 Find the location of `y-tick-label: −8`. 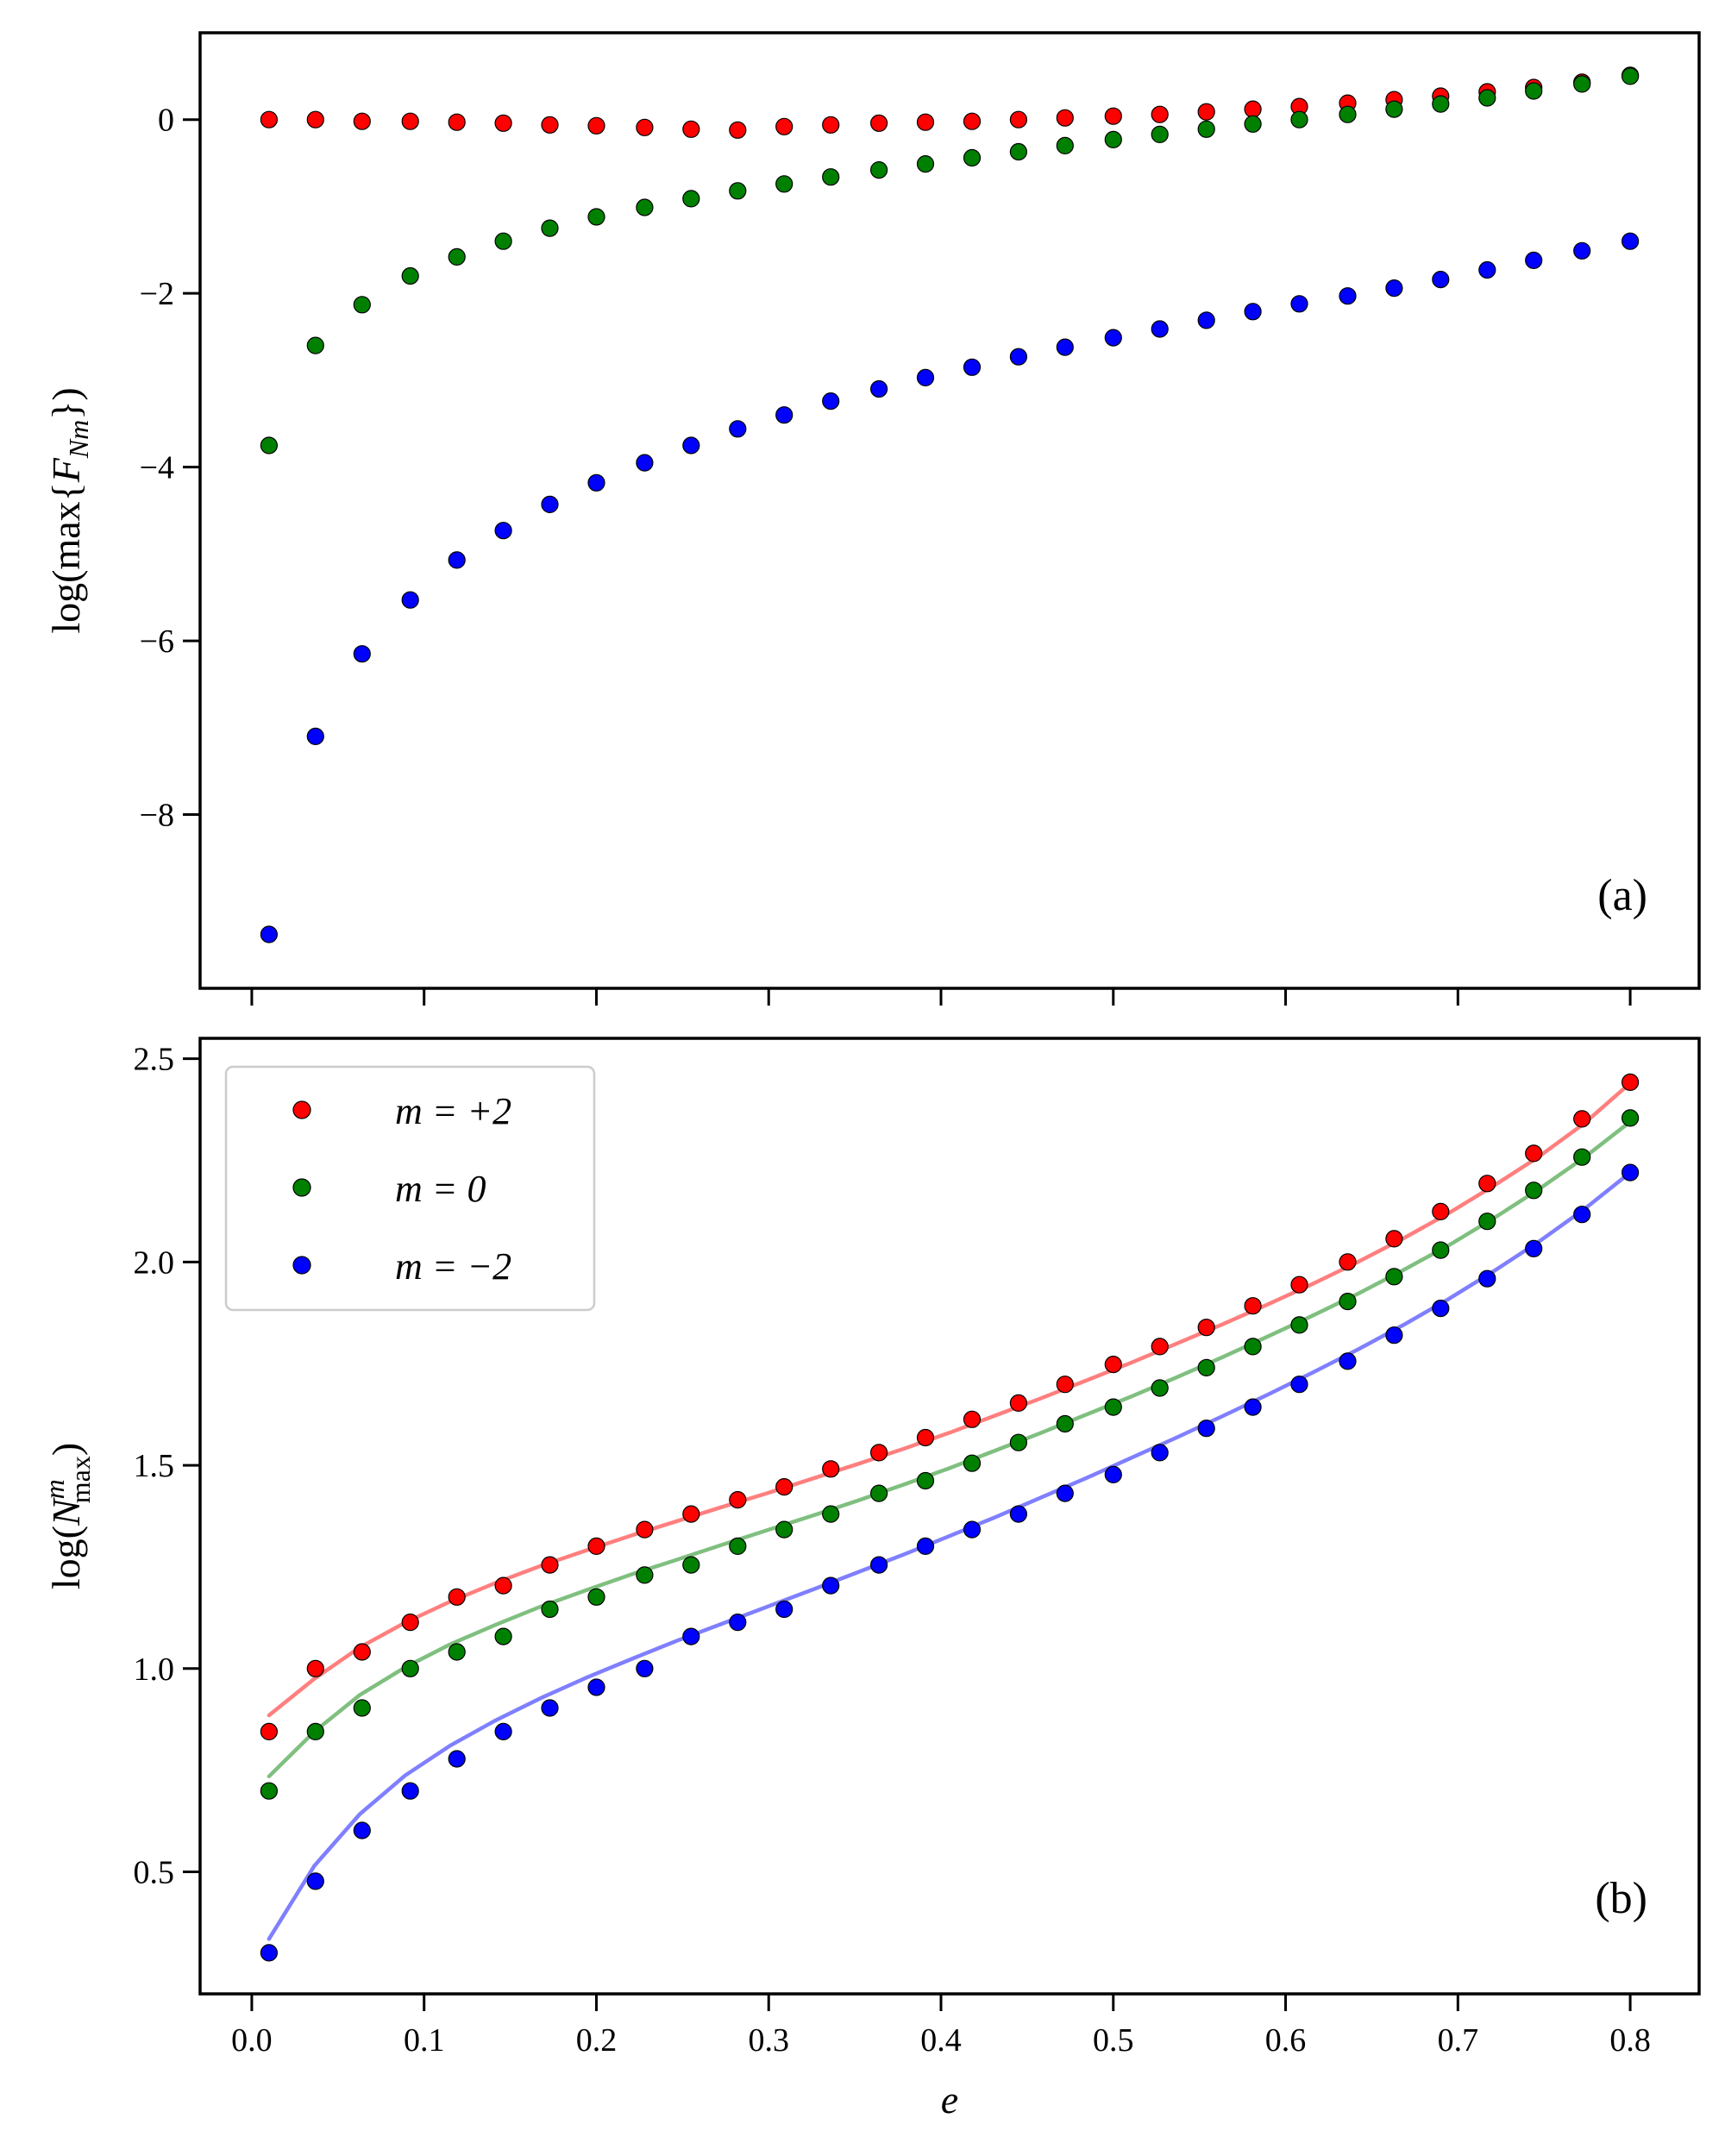

y-tick-label: −8 is located at coordinates (157, 816).